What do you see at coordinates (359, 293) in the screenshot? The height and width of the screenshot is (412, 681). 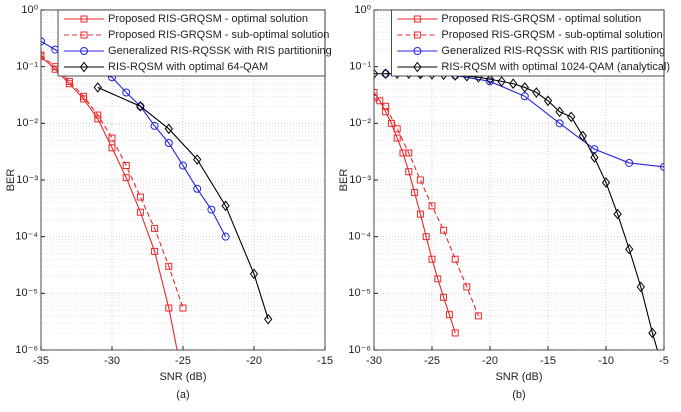 I see `y-tick-label: 10⁻⁵` at bounding box center [359, 293].